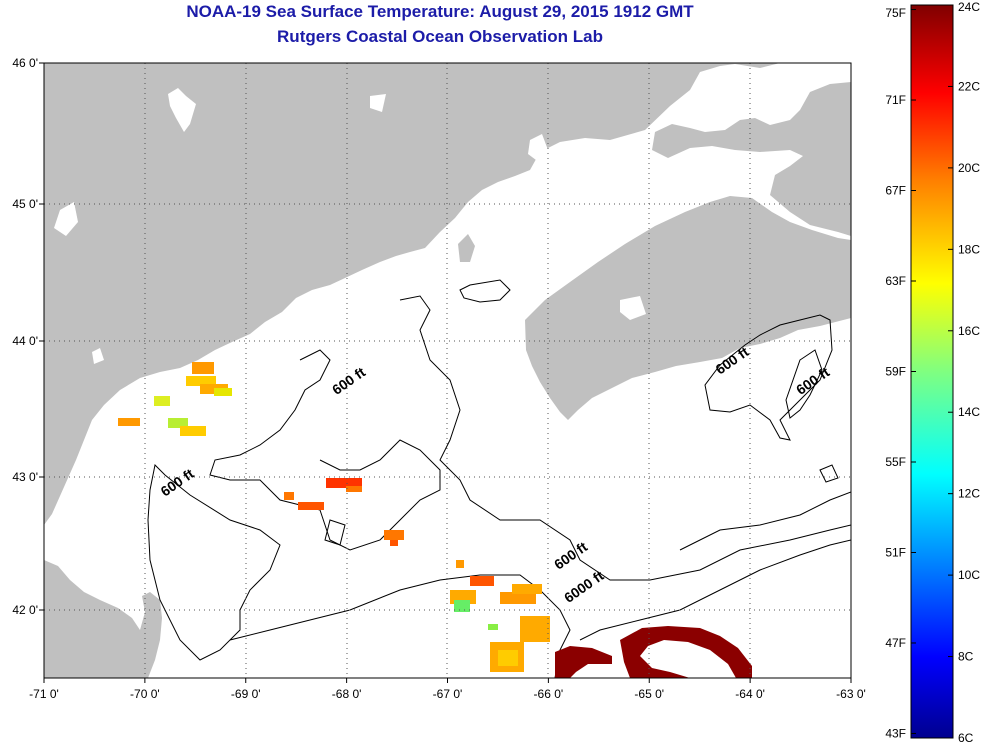 This screenshot has width=984, height=754. I want to click on map-subtitle: Rutgers Coastal Ocean Observation Lab, so click(440, 36).